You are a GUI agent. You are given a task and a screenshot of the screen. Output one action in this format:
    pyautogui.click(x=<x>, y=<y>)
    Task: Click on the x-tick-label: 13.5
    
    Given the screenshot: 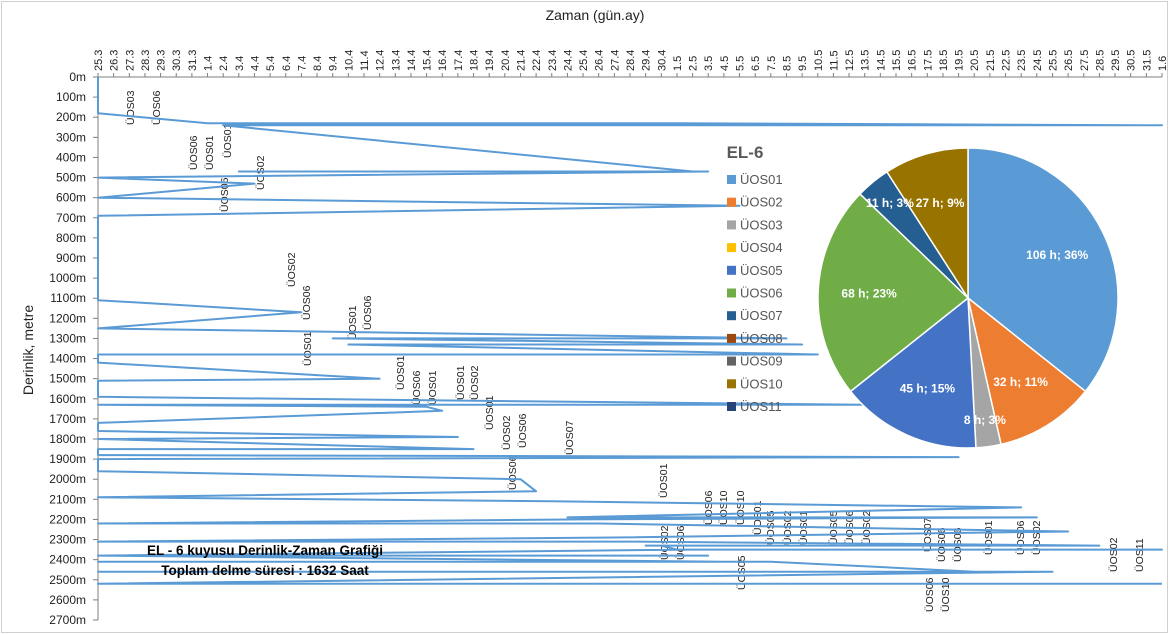 What is the action you would take?
    pyautogui.click(x=866, y=60)
    